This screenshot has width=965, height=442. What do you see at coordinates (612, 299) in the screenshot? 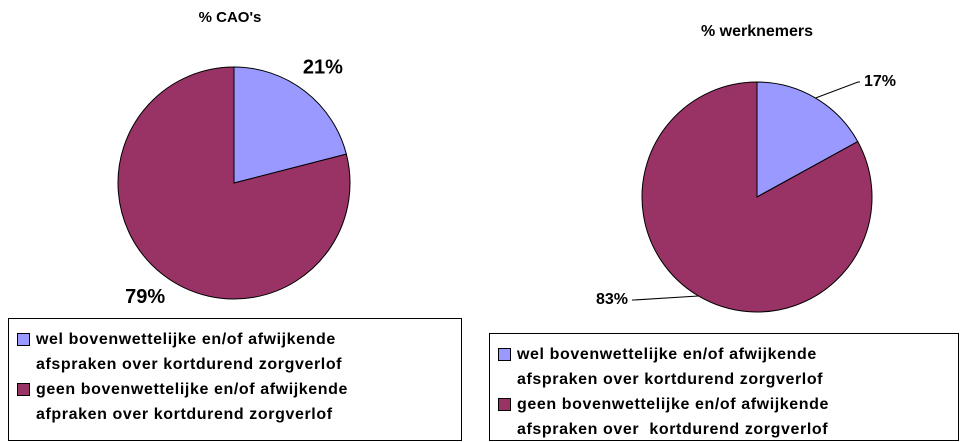
I see `data-label: 83%` at bounding box center [612, 299].